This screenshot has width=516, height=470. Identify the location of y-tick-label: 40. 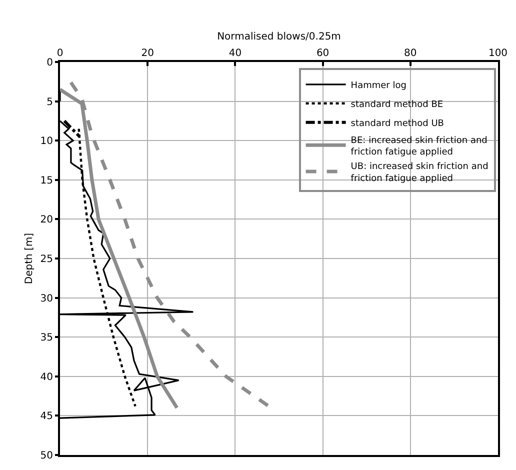
(46, 377).